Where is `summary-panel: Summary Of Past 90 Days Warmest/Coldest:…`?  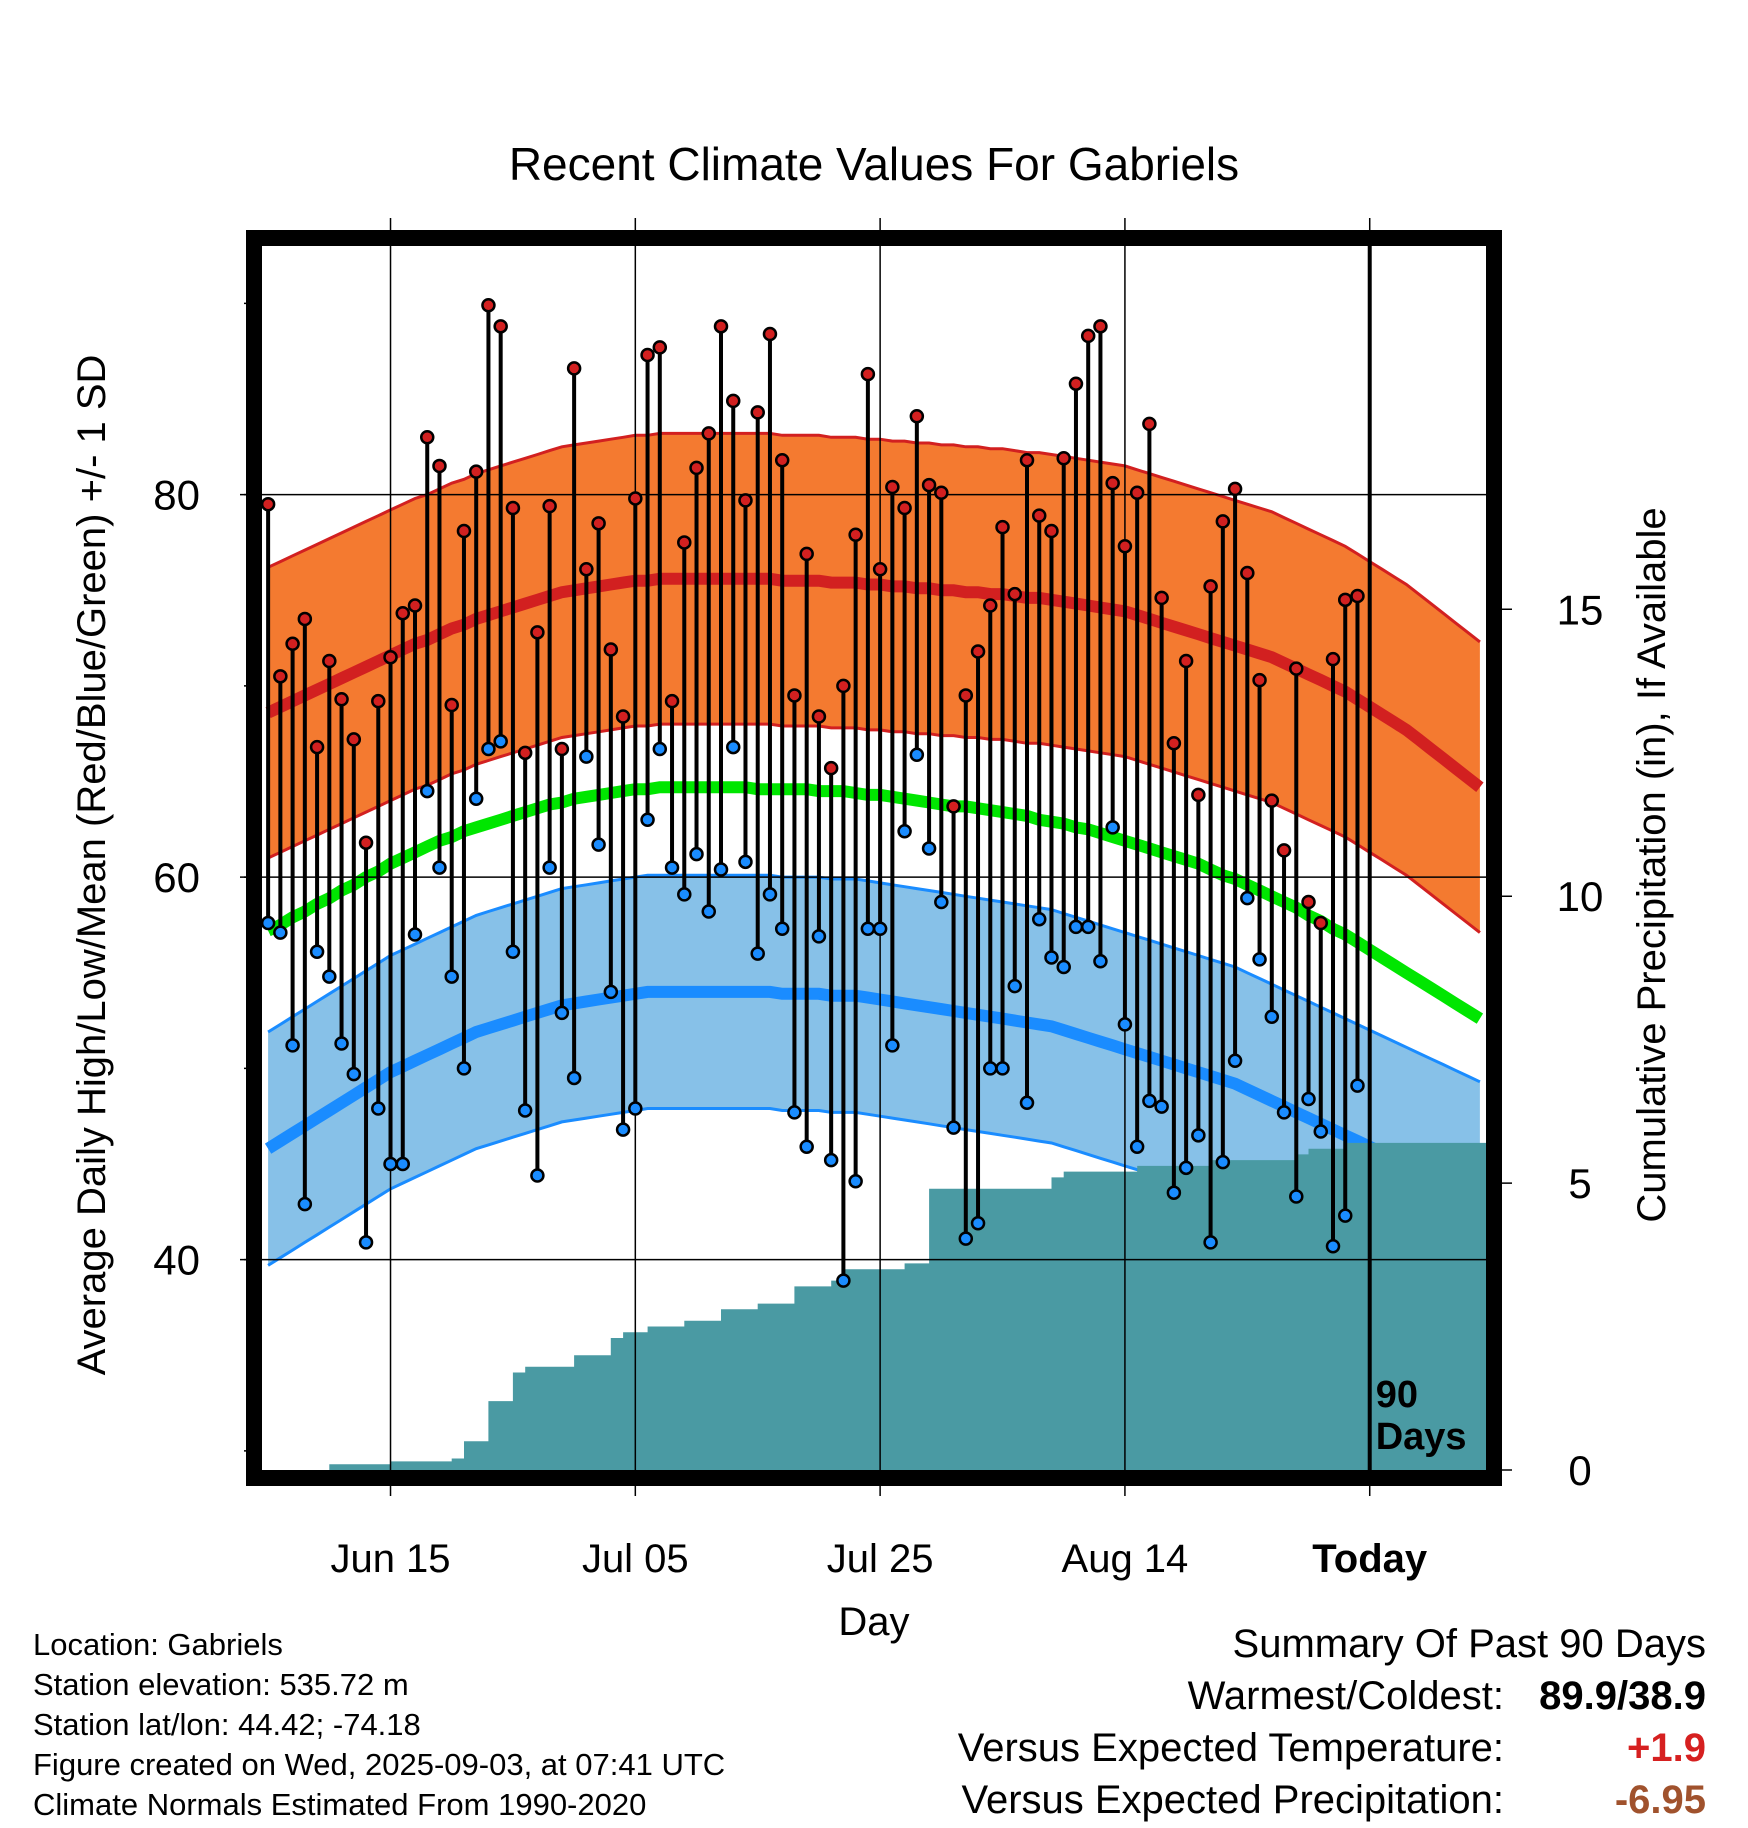 summary-panel: Summary Of Past 90 Days Warmest/Coldest:… is located at coordinates (1332, 1722).